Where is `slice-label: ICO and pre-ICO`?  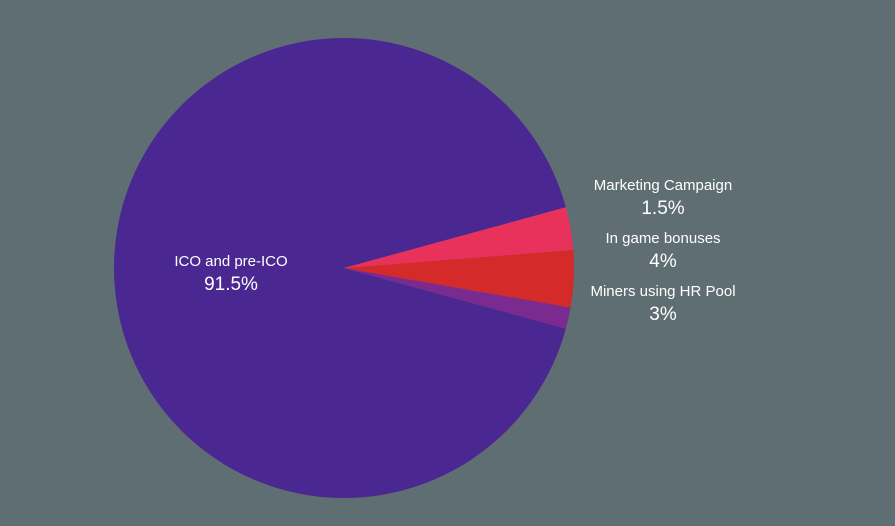 slice-label: ICO and pre-ICO is located at coordinates (230, 261).